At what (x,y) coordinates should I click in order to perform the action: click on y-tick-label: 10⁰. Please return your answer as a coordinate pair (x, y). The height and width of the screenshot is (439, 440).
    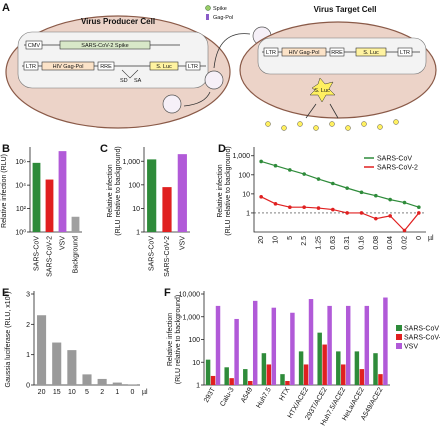
    Looking at the image, I should click on (20, 233).